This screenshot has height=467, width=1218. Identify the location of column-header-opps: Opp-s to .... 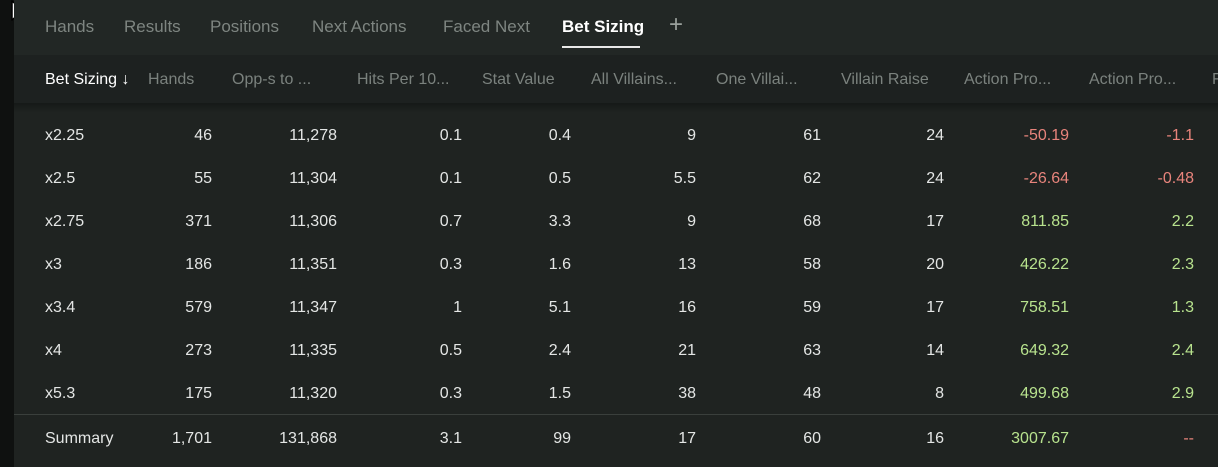
(272, 79).